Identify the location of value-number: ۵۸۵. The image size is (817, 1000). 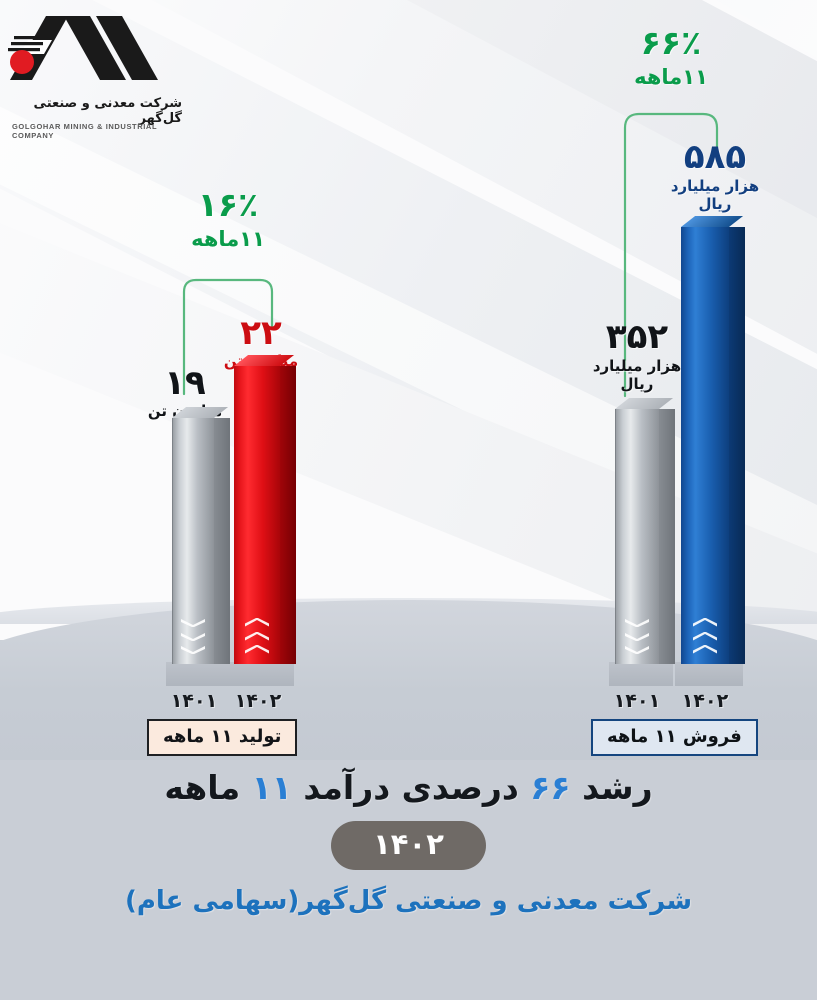
(715, 157).